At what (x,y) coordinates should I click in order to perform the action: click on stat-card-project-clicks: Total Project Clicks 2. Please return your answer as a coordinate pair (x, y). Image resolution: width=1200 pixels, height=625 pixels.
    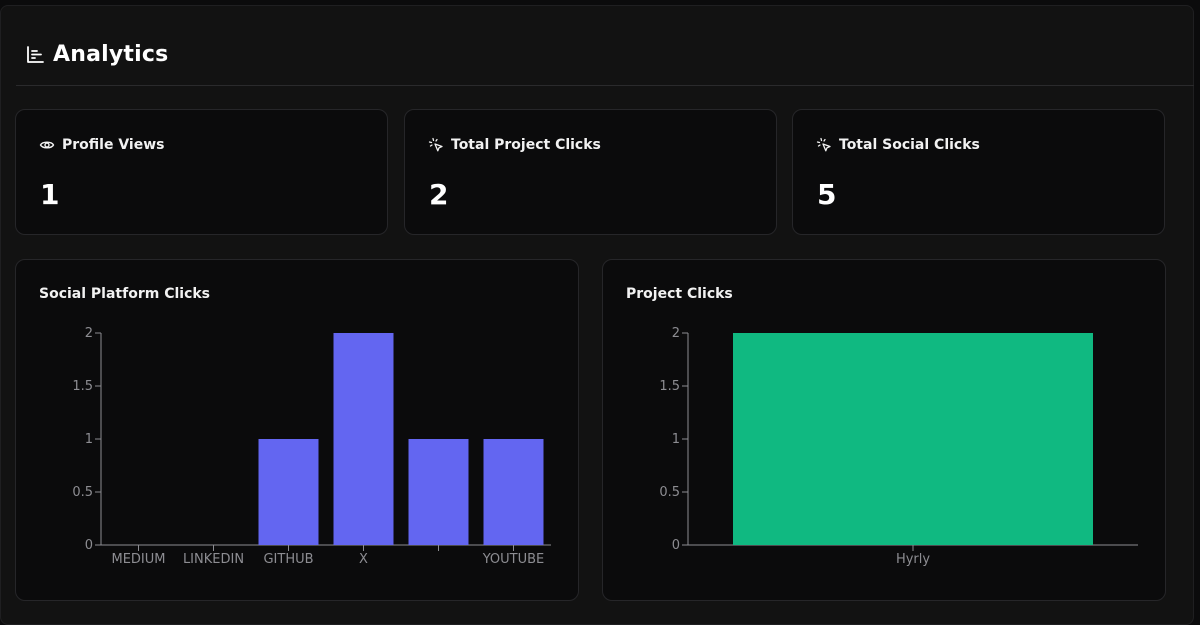
    Looking at the image, I should click on (590, 172).